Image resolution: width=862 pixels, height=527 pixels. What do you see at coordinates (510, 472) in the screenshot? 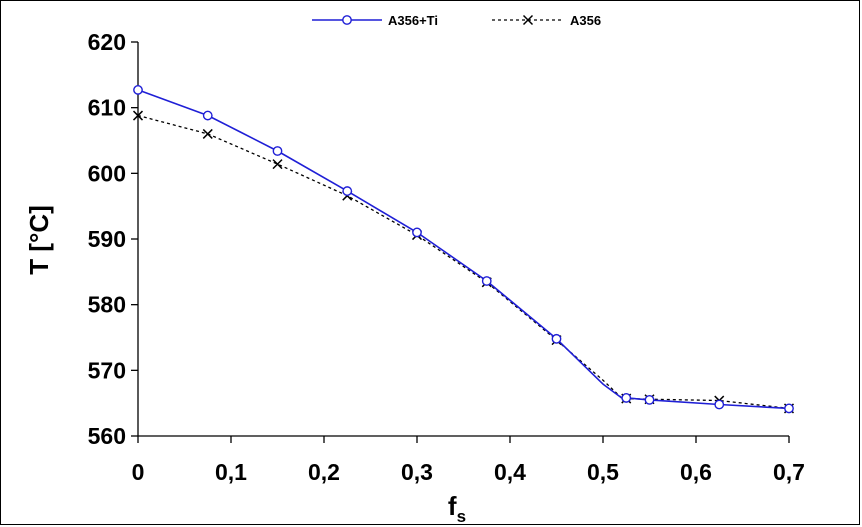
I see `x-tick-label: 0,4` at bounding box center [510, 472].